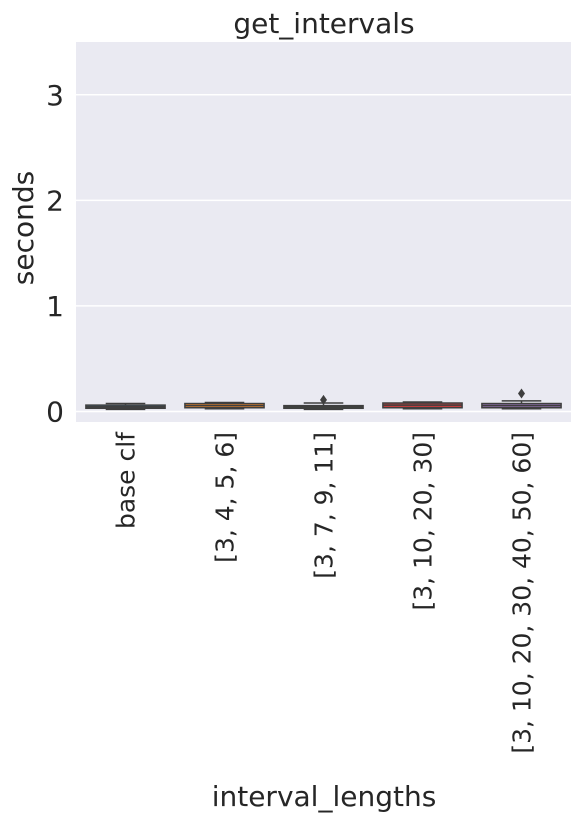  Describe the element at coordinates (126, 480) in the screenshot. I see `x-tick-label: base clf` at that location.